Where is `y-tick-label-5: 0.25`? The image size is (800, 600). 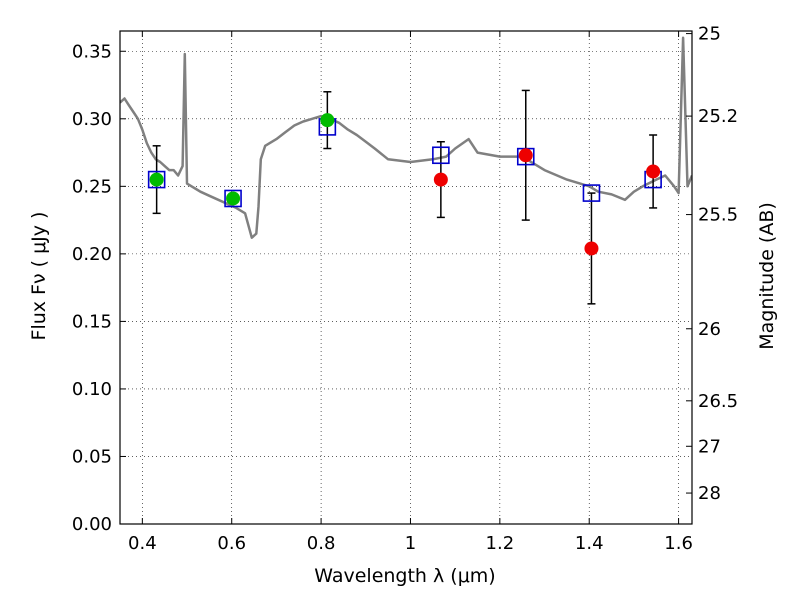 y-tick-label-5: 0.25 is located at coordinates (92, 186).